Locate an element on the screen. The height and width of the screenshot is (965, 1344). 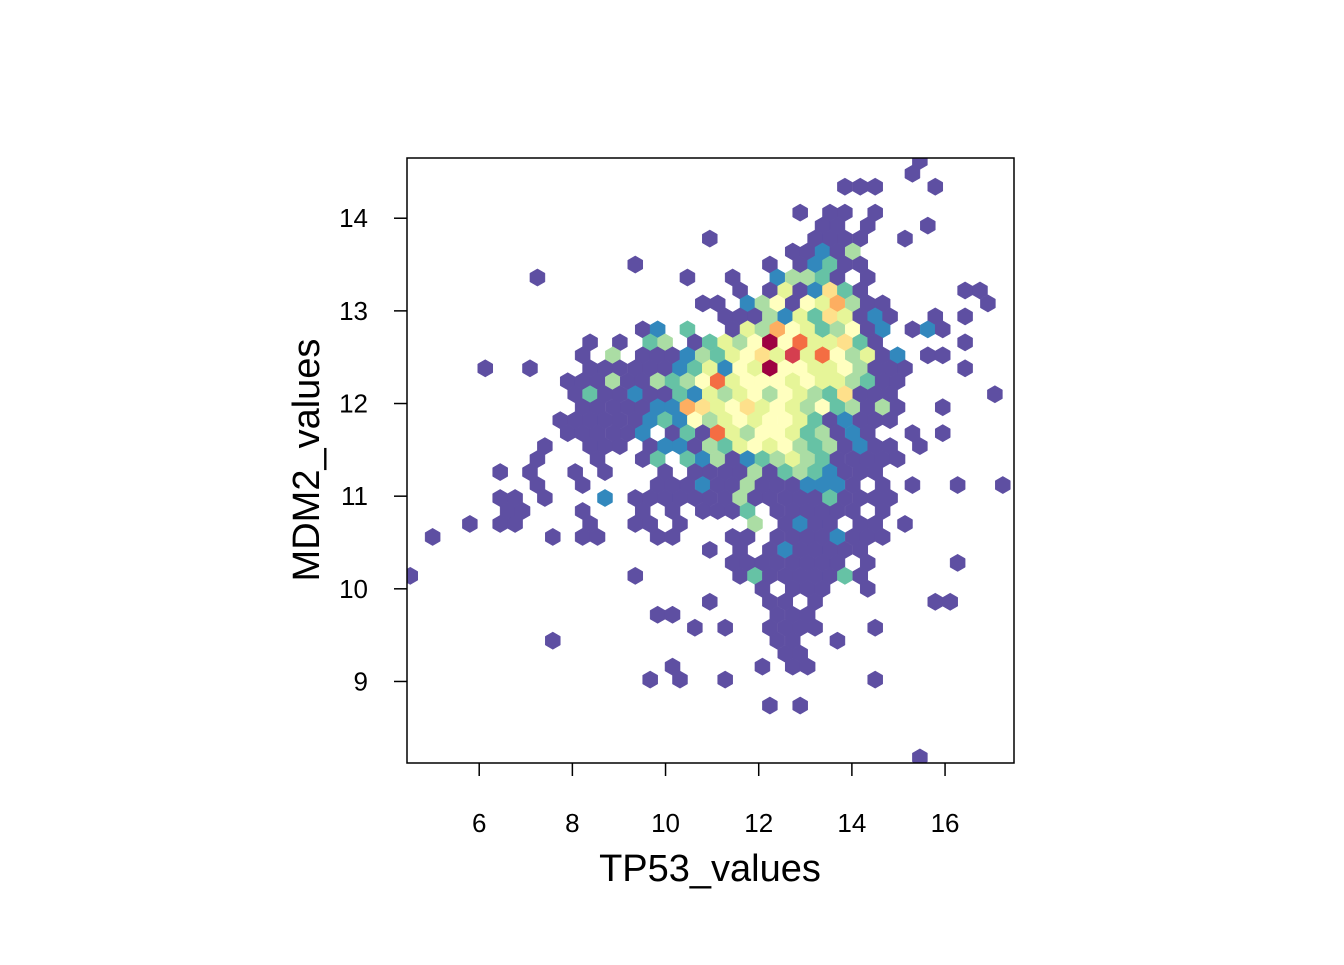
y-axis-title: MDM2_values is located at coordinates (307, 460).